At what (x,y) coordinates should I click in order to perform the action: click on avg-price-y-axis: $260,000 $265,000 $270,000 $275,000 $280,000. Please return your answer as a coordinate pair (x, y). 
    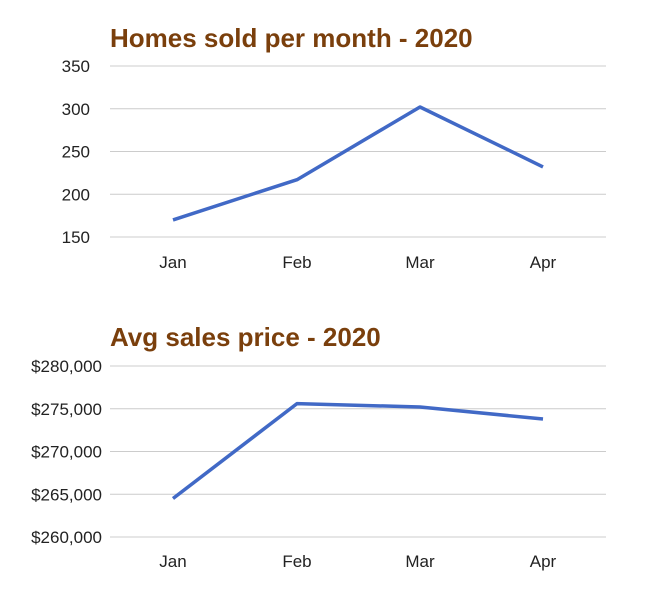
    Looking at the image, I should click on (66, 452).